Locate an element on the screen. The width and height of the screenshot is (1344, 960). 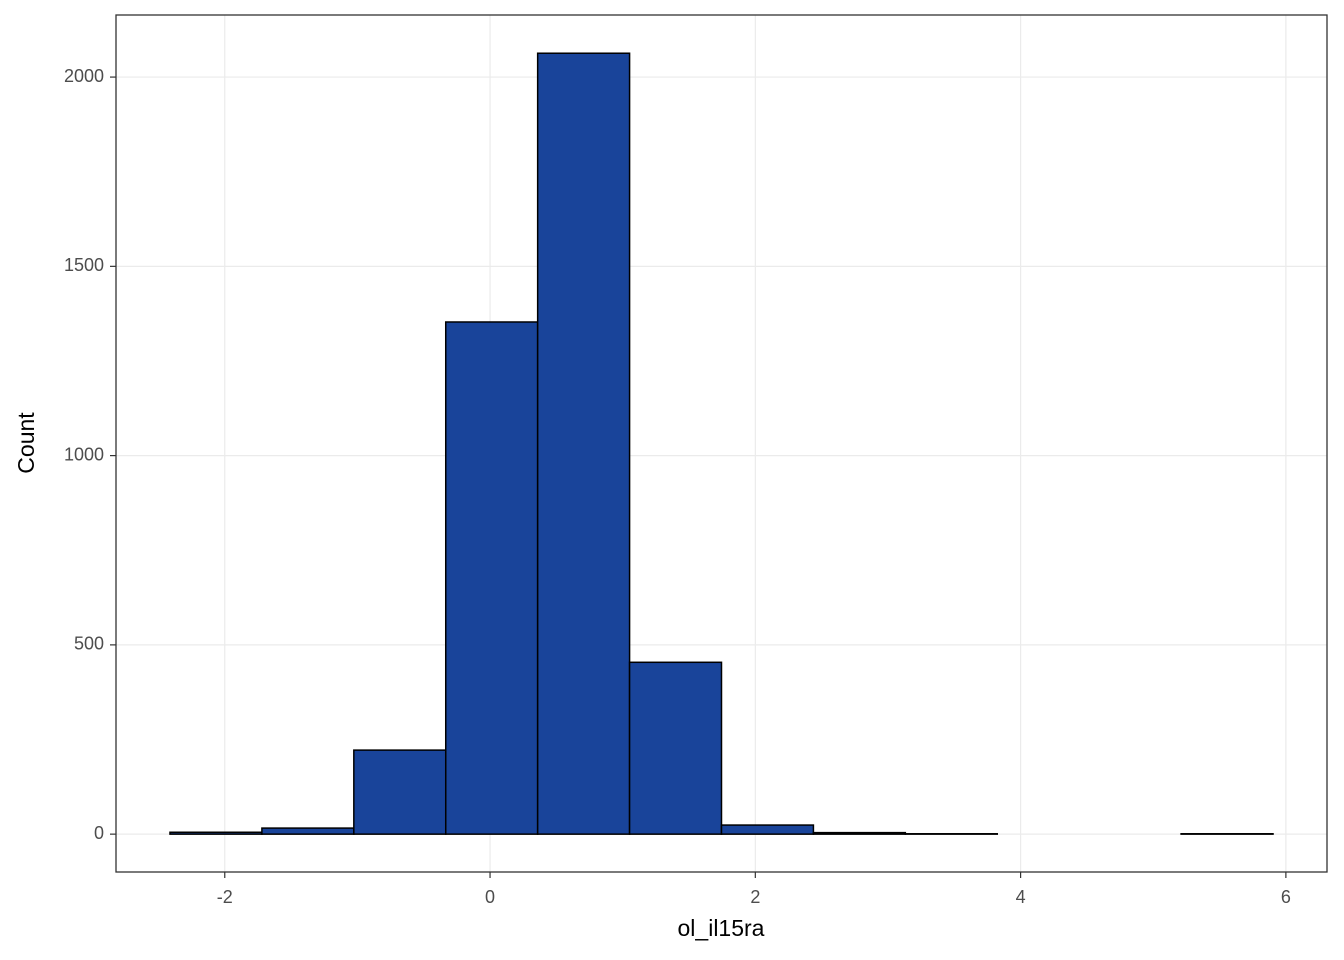
y-tick-label: 1500 is located at coordinates (84, 265).